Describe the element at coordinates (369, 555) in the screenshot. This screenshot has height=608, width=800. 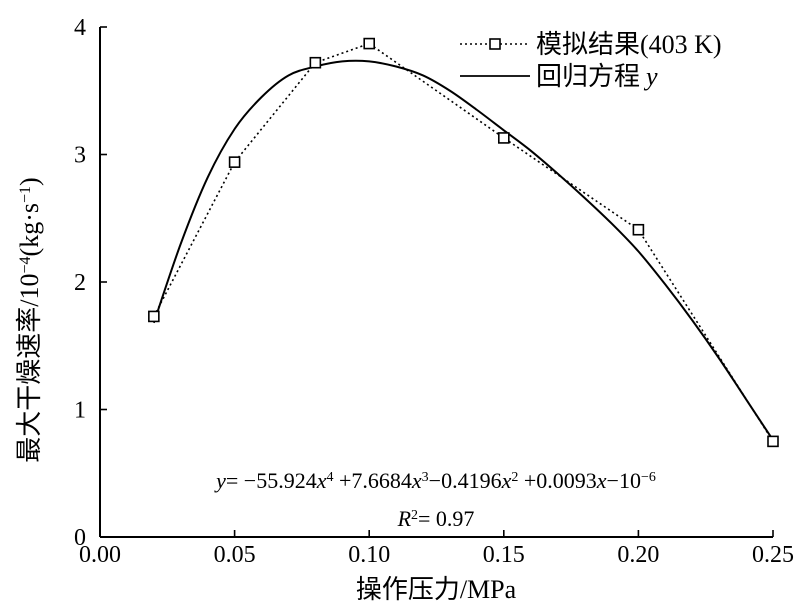
I see `x-tick-label: 0.10` at that location.